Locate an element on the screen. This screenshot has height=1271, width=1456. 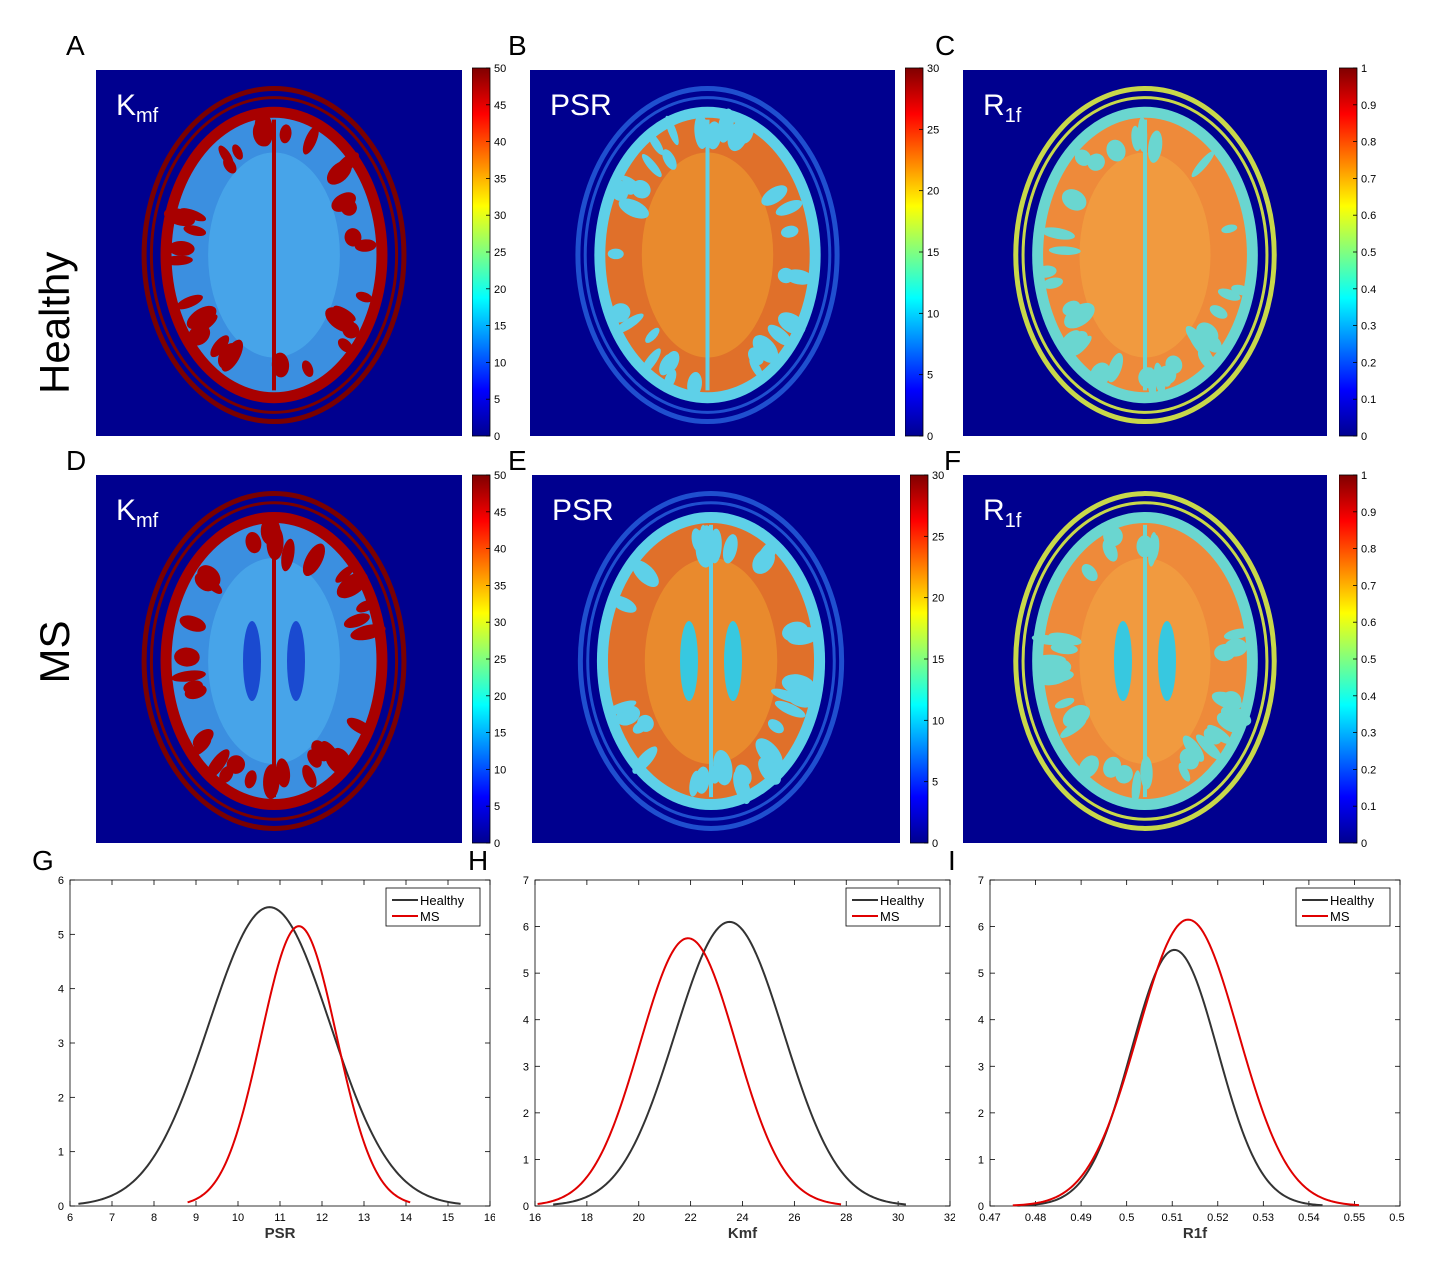
panel-letter-b: B is located at coordinates (517, 45).